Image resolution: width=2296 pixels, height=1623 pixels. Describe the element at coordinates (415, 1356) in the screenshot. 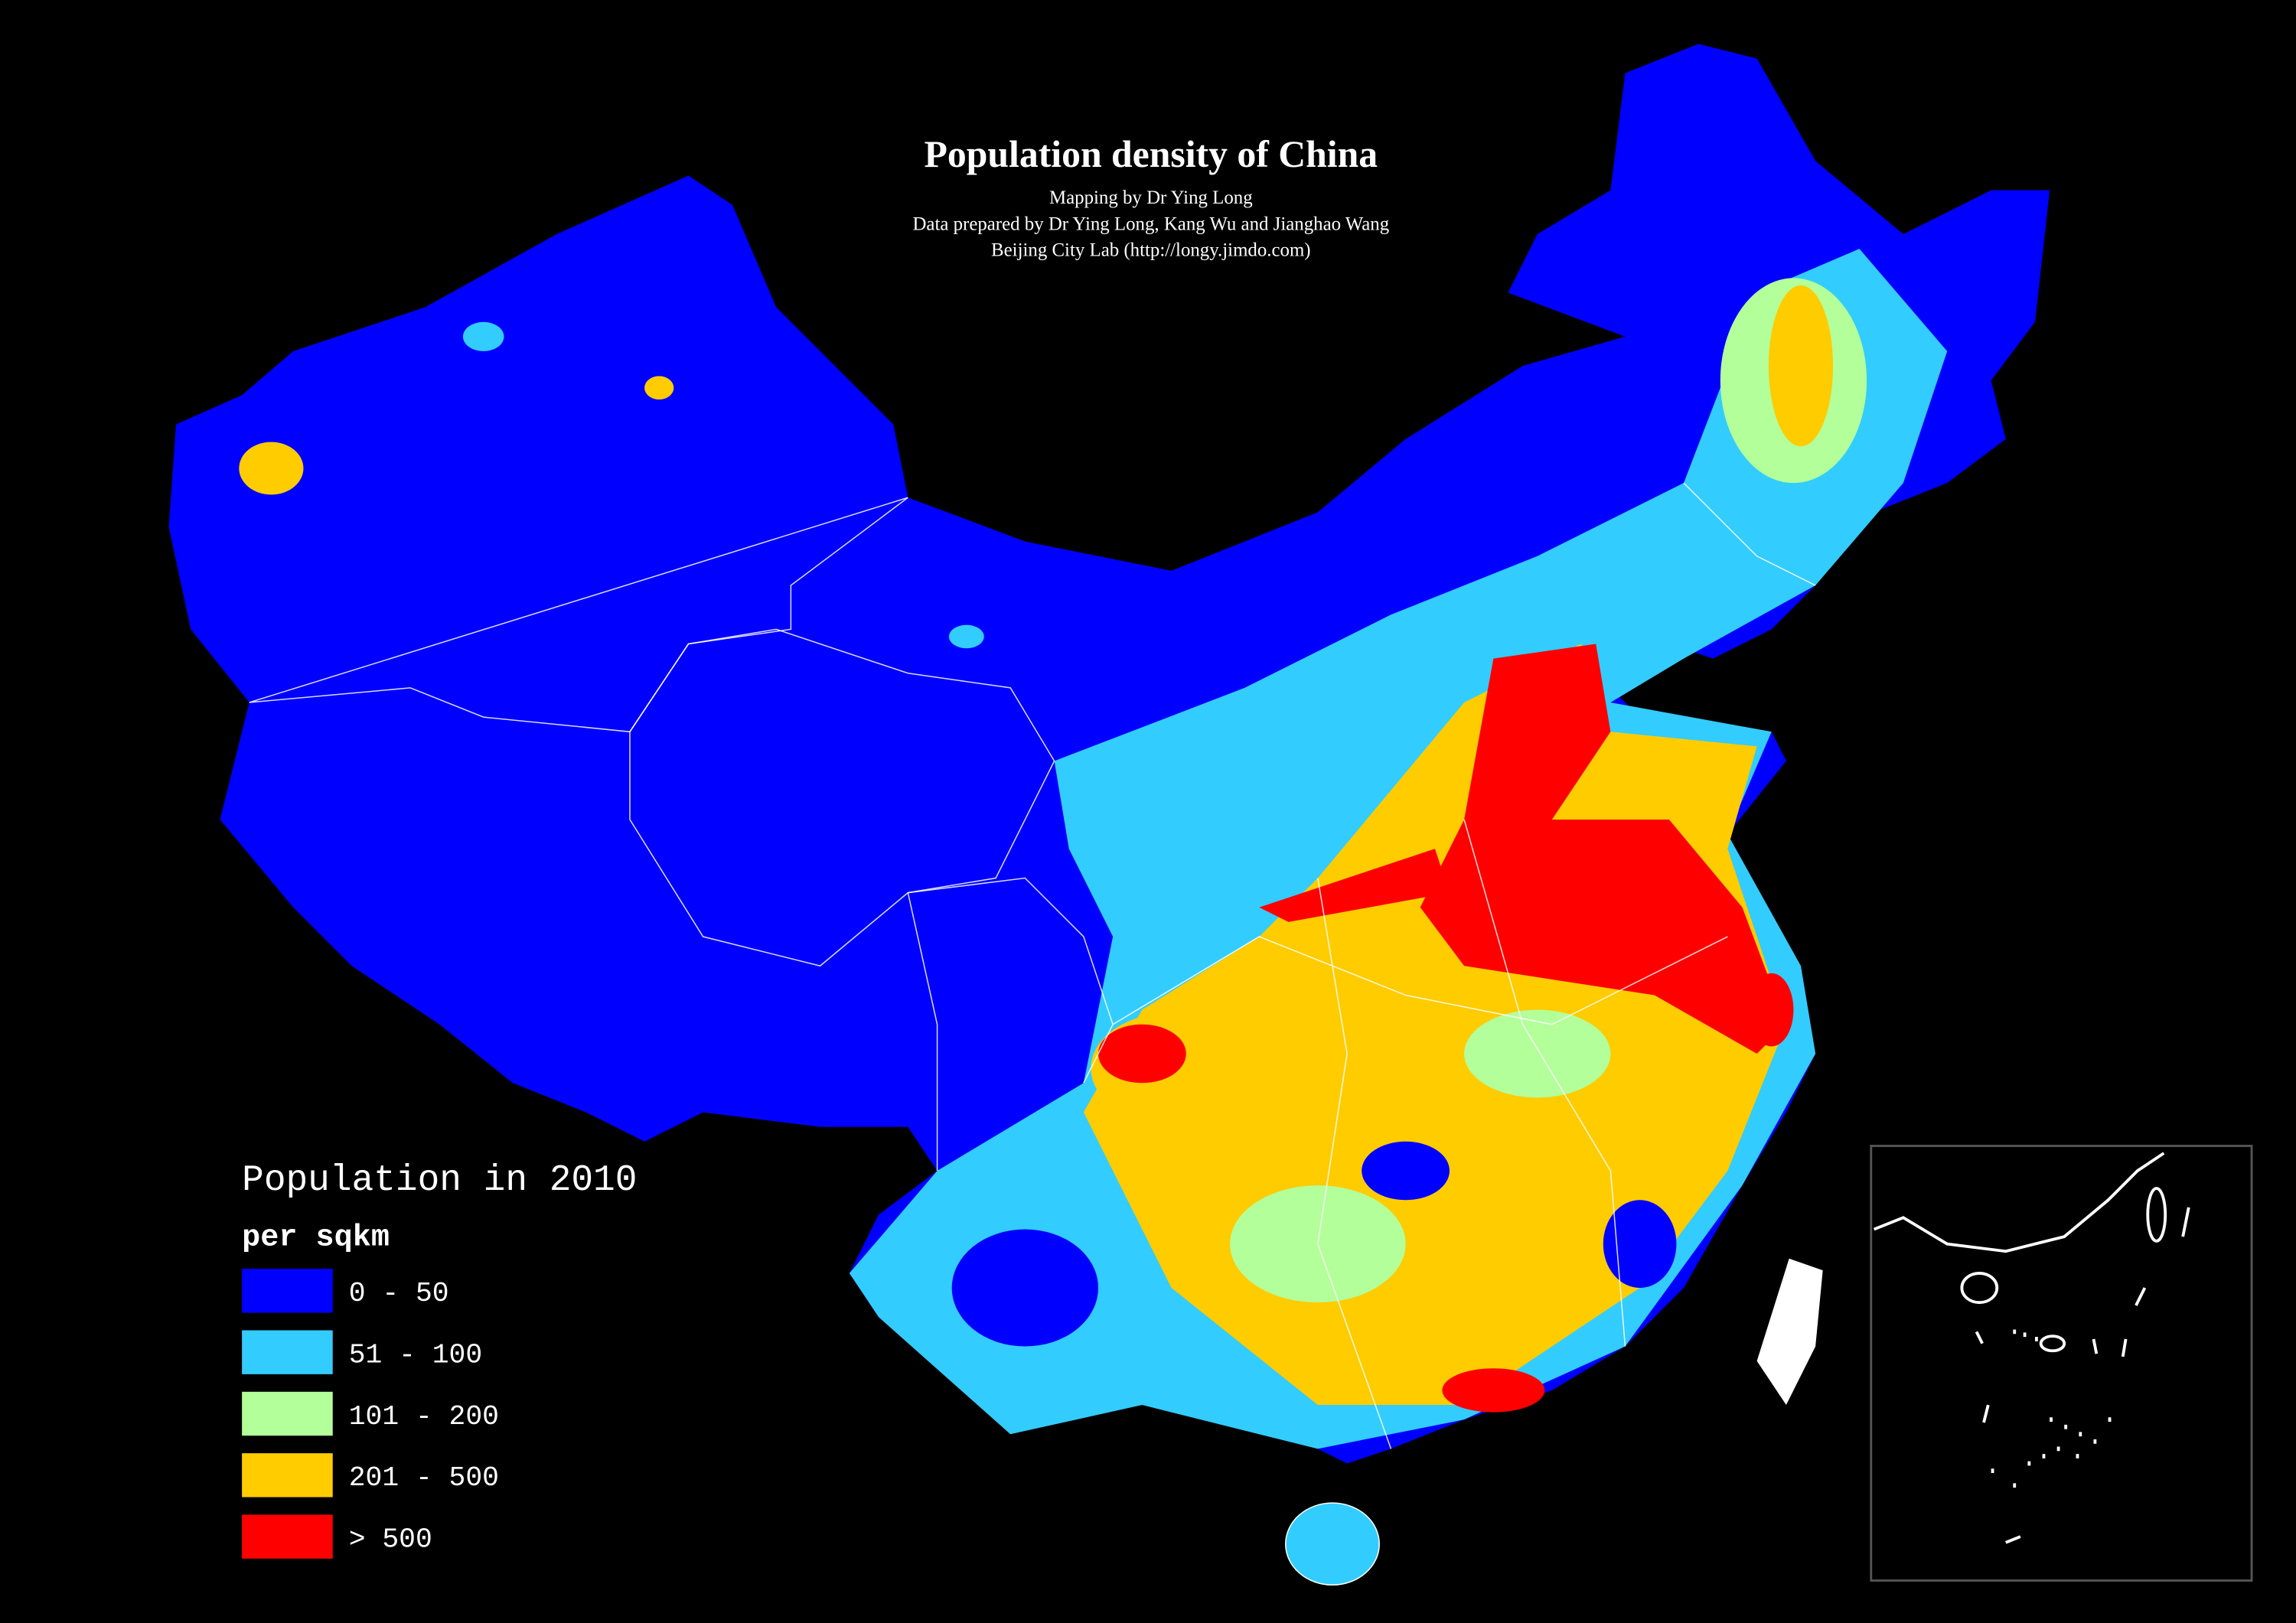

I see `legend-label: 51 - 100` at that location.